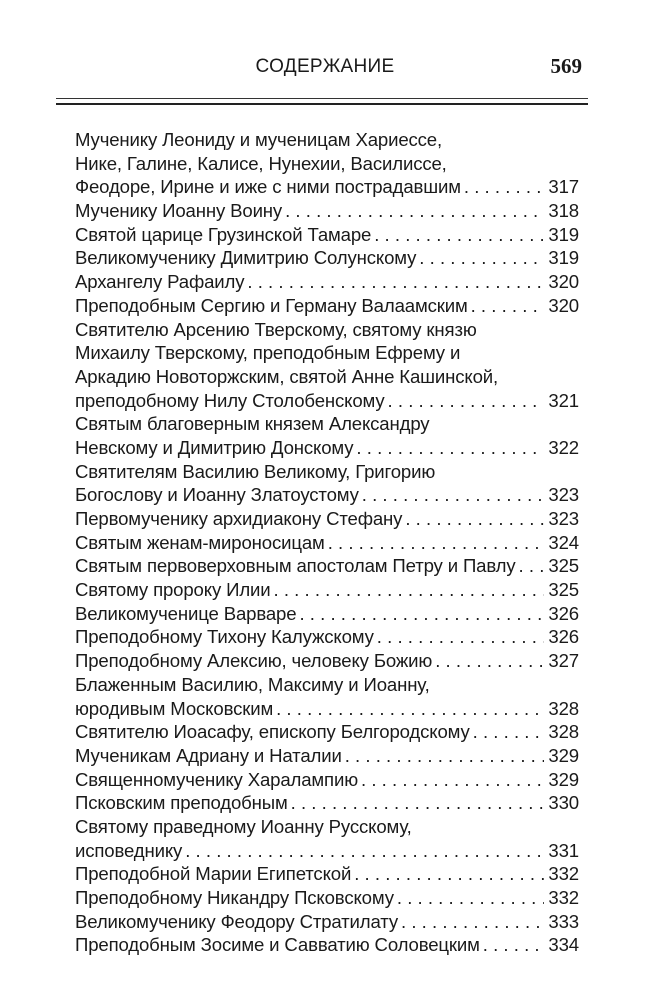 The width and height of the screenshot is (648, 1000). I want to click on toc-entry: Преподобному Алексию, человеку Божию 327, so click(327, 661).